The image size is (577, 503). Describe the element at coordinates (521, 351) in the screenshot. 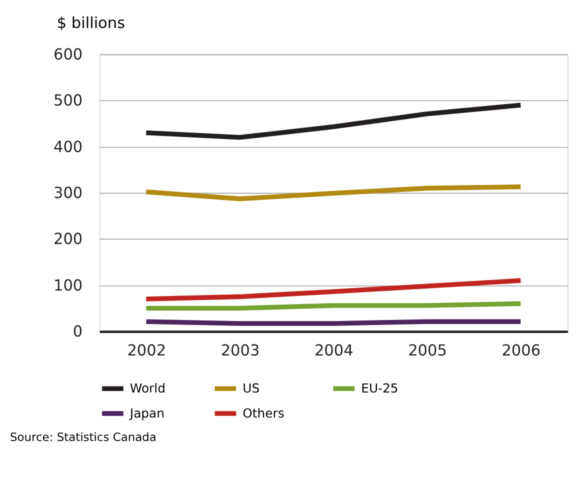

I see `x-tick-label: 2006` at that location.